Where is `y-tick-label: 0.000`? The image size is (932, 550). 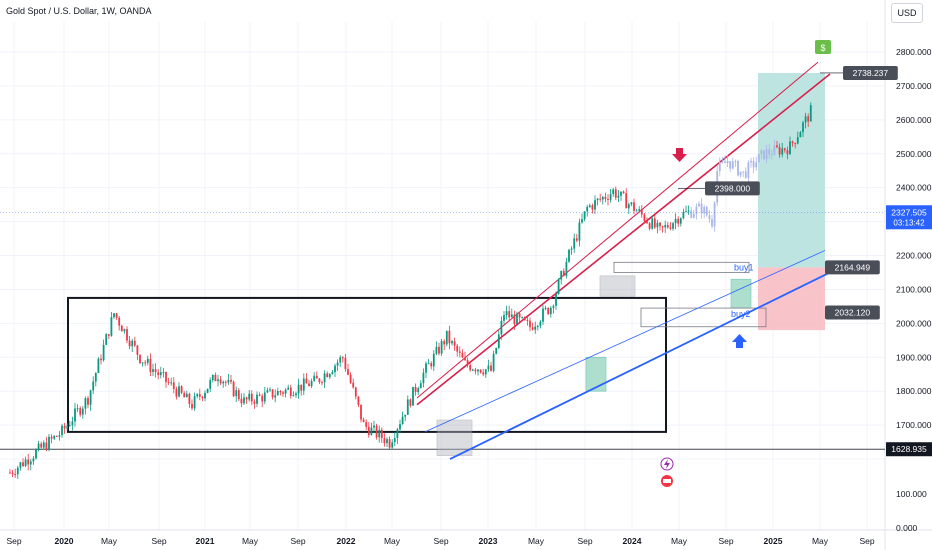
y-tick-label: 0.000 is located at coordinates (907, 528).